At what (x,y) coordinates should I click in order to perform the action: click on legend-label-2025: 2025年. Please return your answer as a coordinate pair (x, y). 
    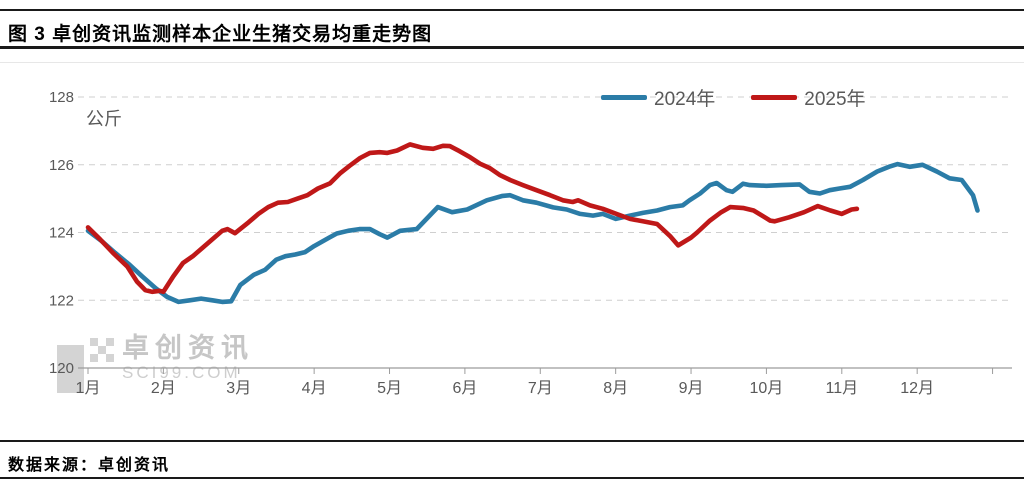
    Looking at the image, I should click on (835, 99).